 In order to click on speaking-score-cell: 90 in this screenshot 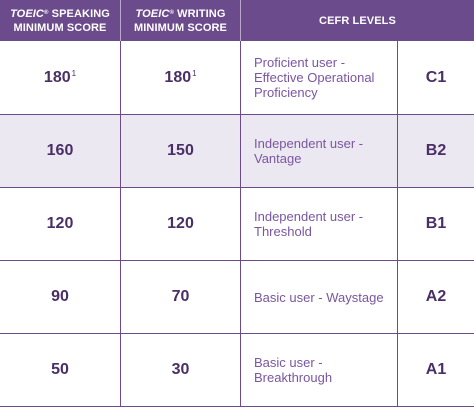, I will do `click(60, 297)`.